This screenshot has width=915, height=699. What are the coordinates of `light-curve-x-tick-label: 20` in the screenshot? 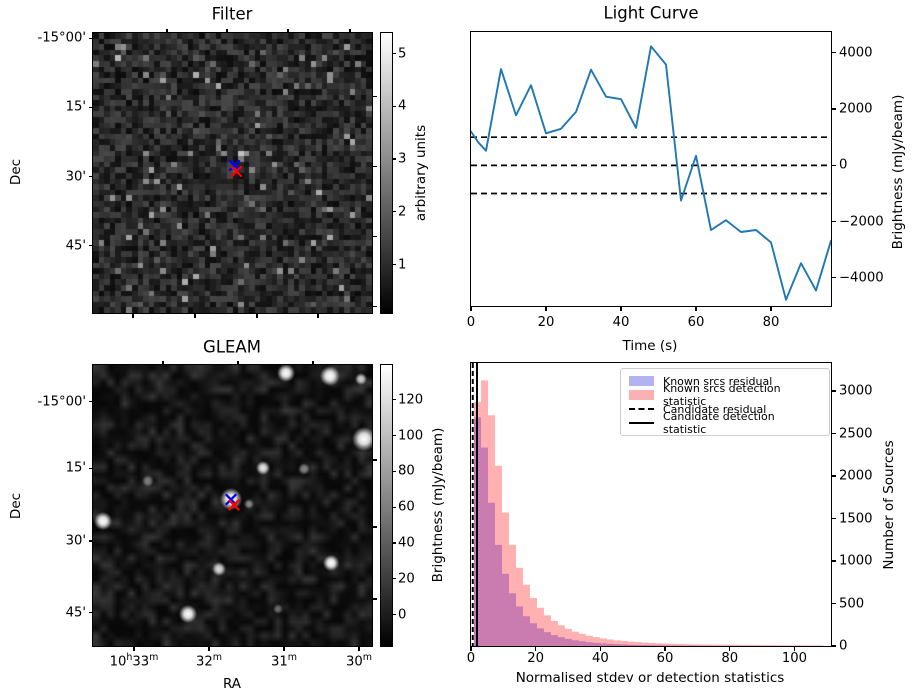 It's located at (546, 322).